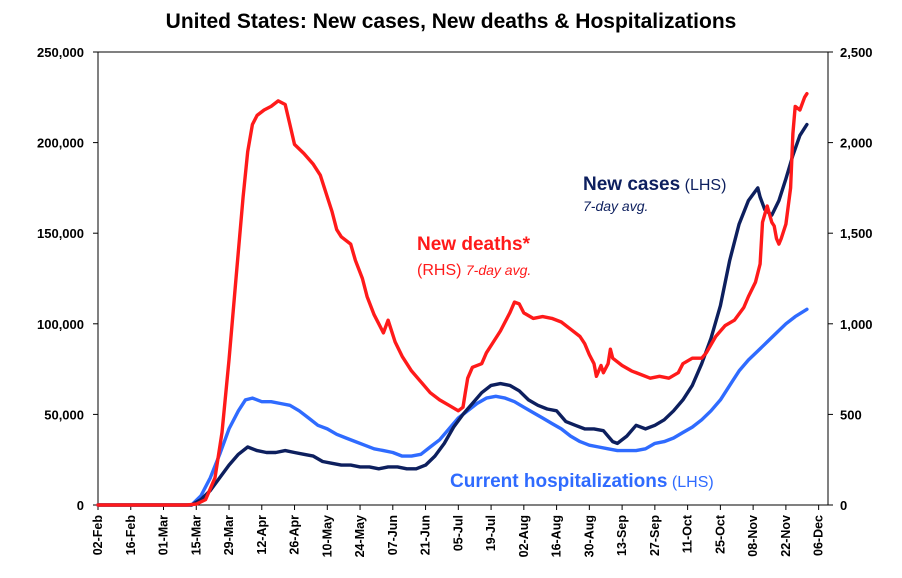 The height and width of the screenshot is (578, 902). I want to click on cases-annotation: New cases (LHS), so click(654, 184).